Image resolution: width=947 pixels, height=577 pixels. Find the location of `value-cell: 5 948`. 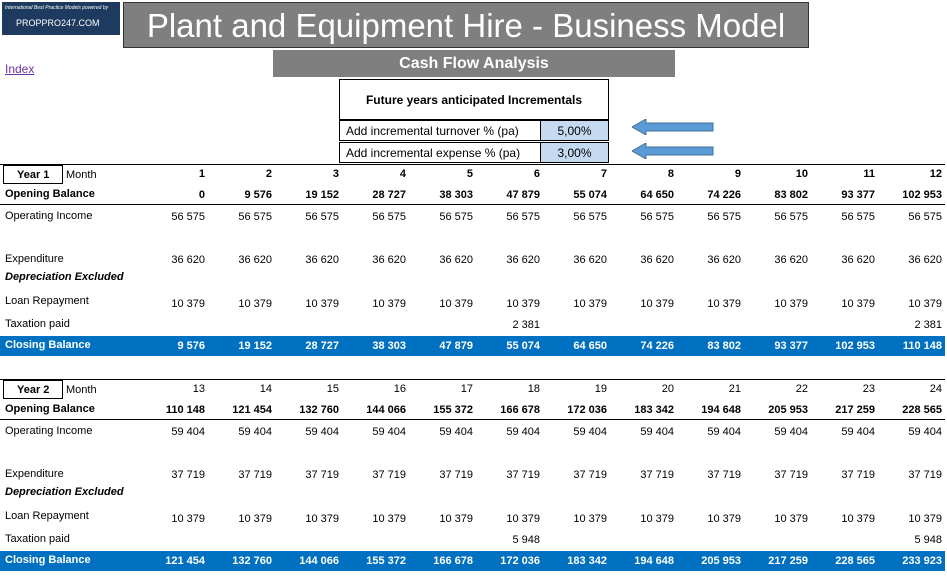

value-cell: 5 948 is located at coordinates (928, 540).